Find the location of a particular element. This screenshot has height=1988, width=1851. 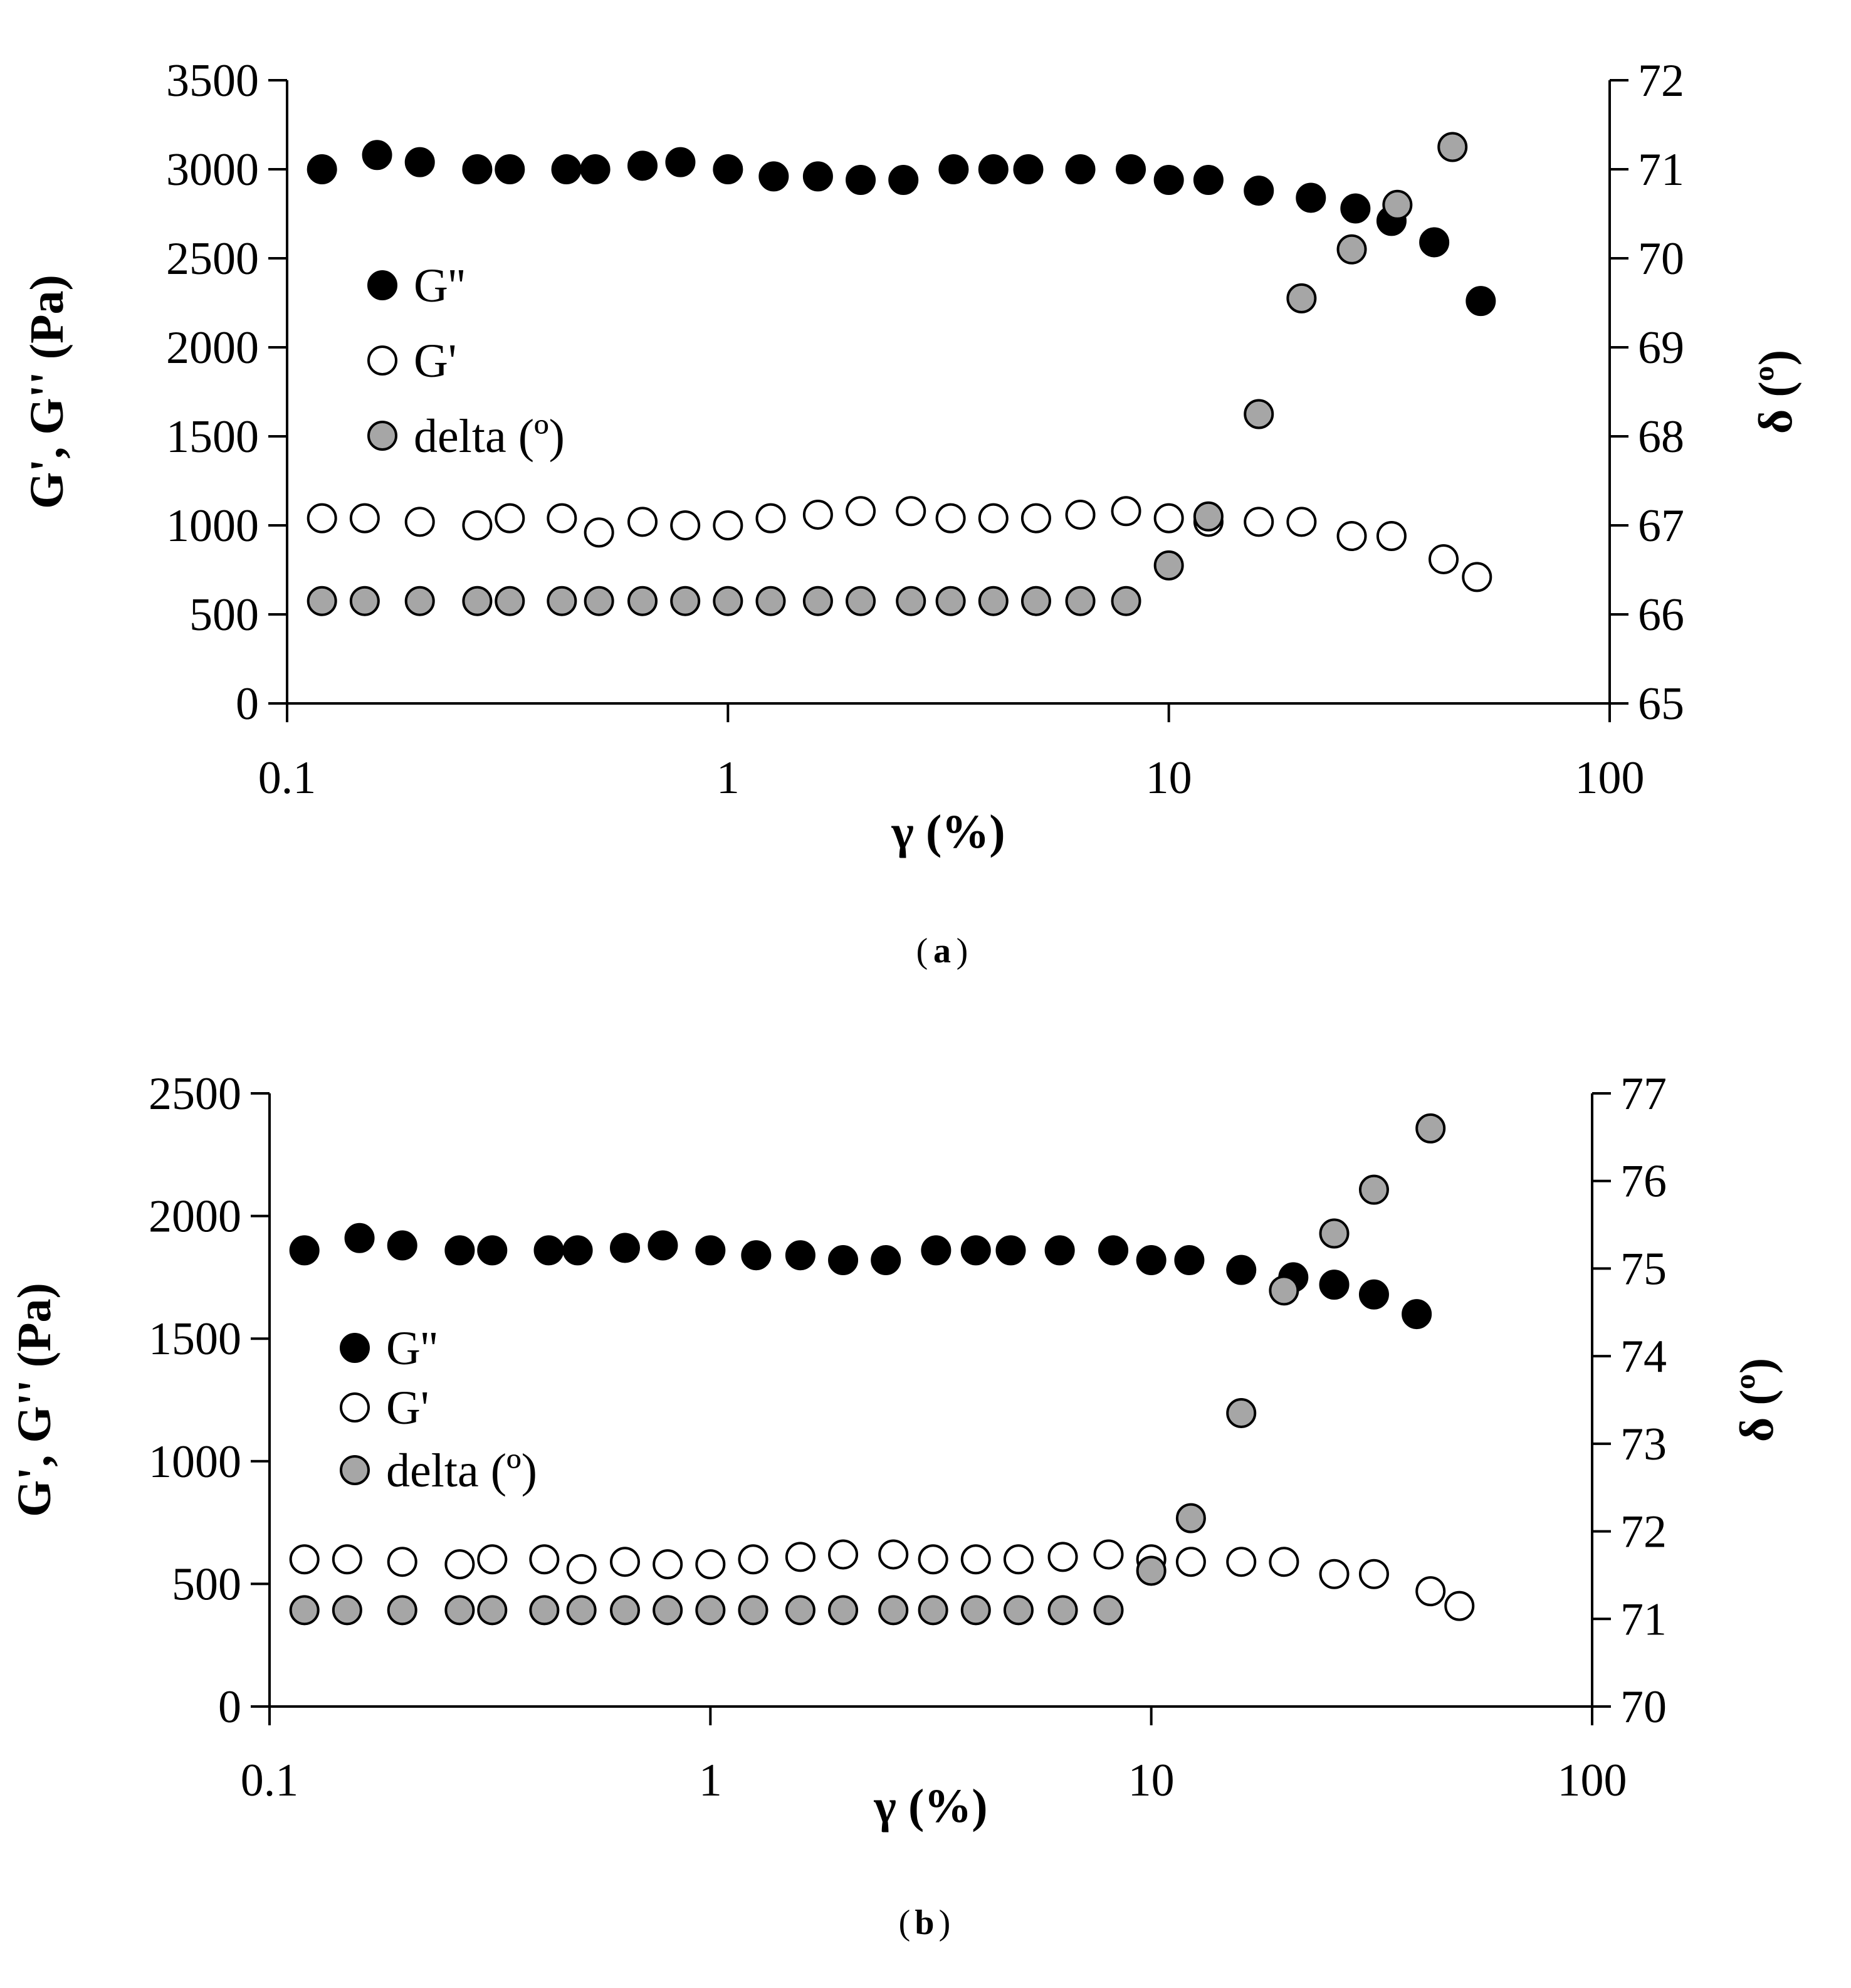

caption-close-paren: ) is located at coordinates (945, 1922).